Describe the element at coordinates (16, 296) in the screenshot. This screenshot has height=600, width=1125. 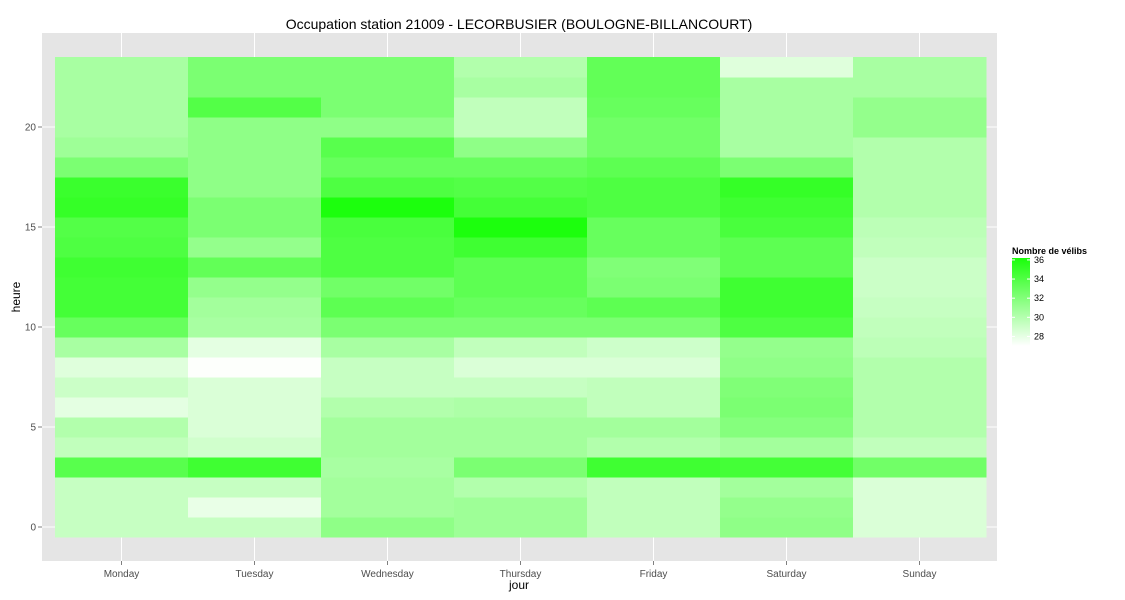
I see `y-axis-title: heure` at that location.